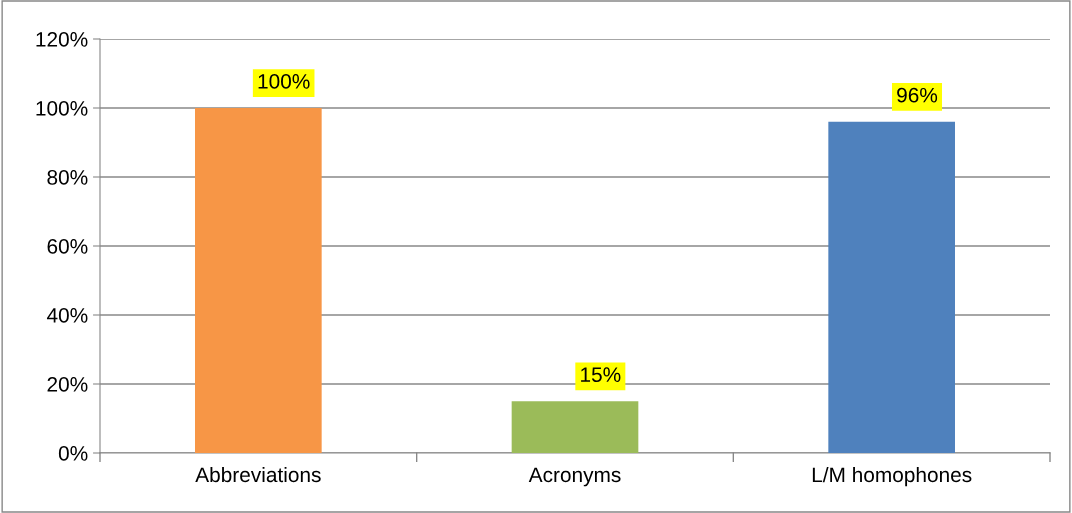 The width and height of the screenshot is (1072, 513). Describe the element at coordinates (62, 39) in the screenshot. I see `y-tick-label: 120%` at that location.